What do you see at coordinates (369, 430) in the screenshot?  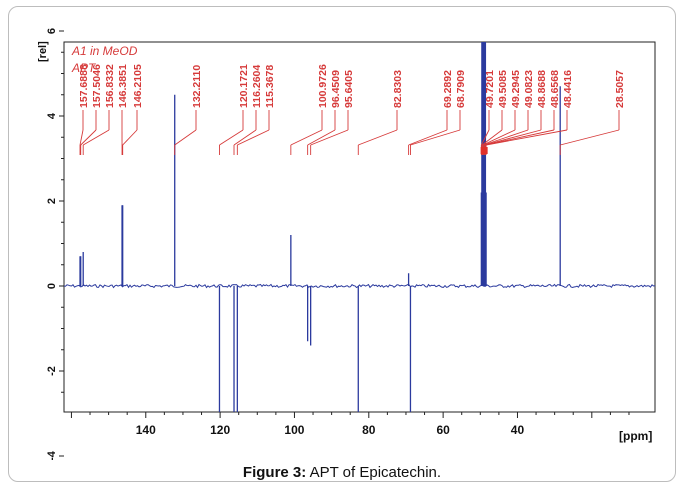 I see `x-tick-label: 80` at bounding box center [369, 430].